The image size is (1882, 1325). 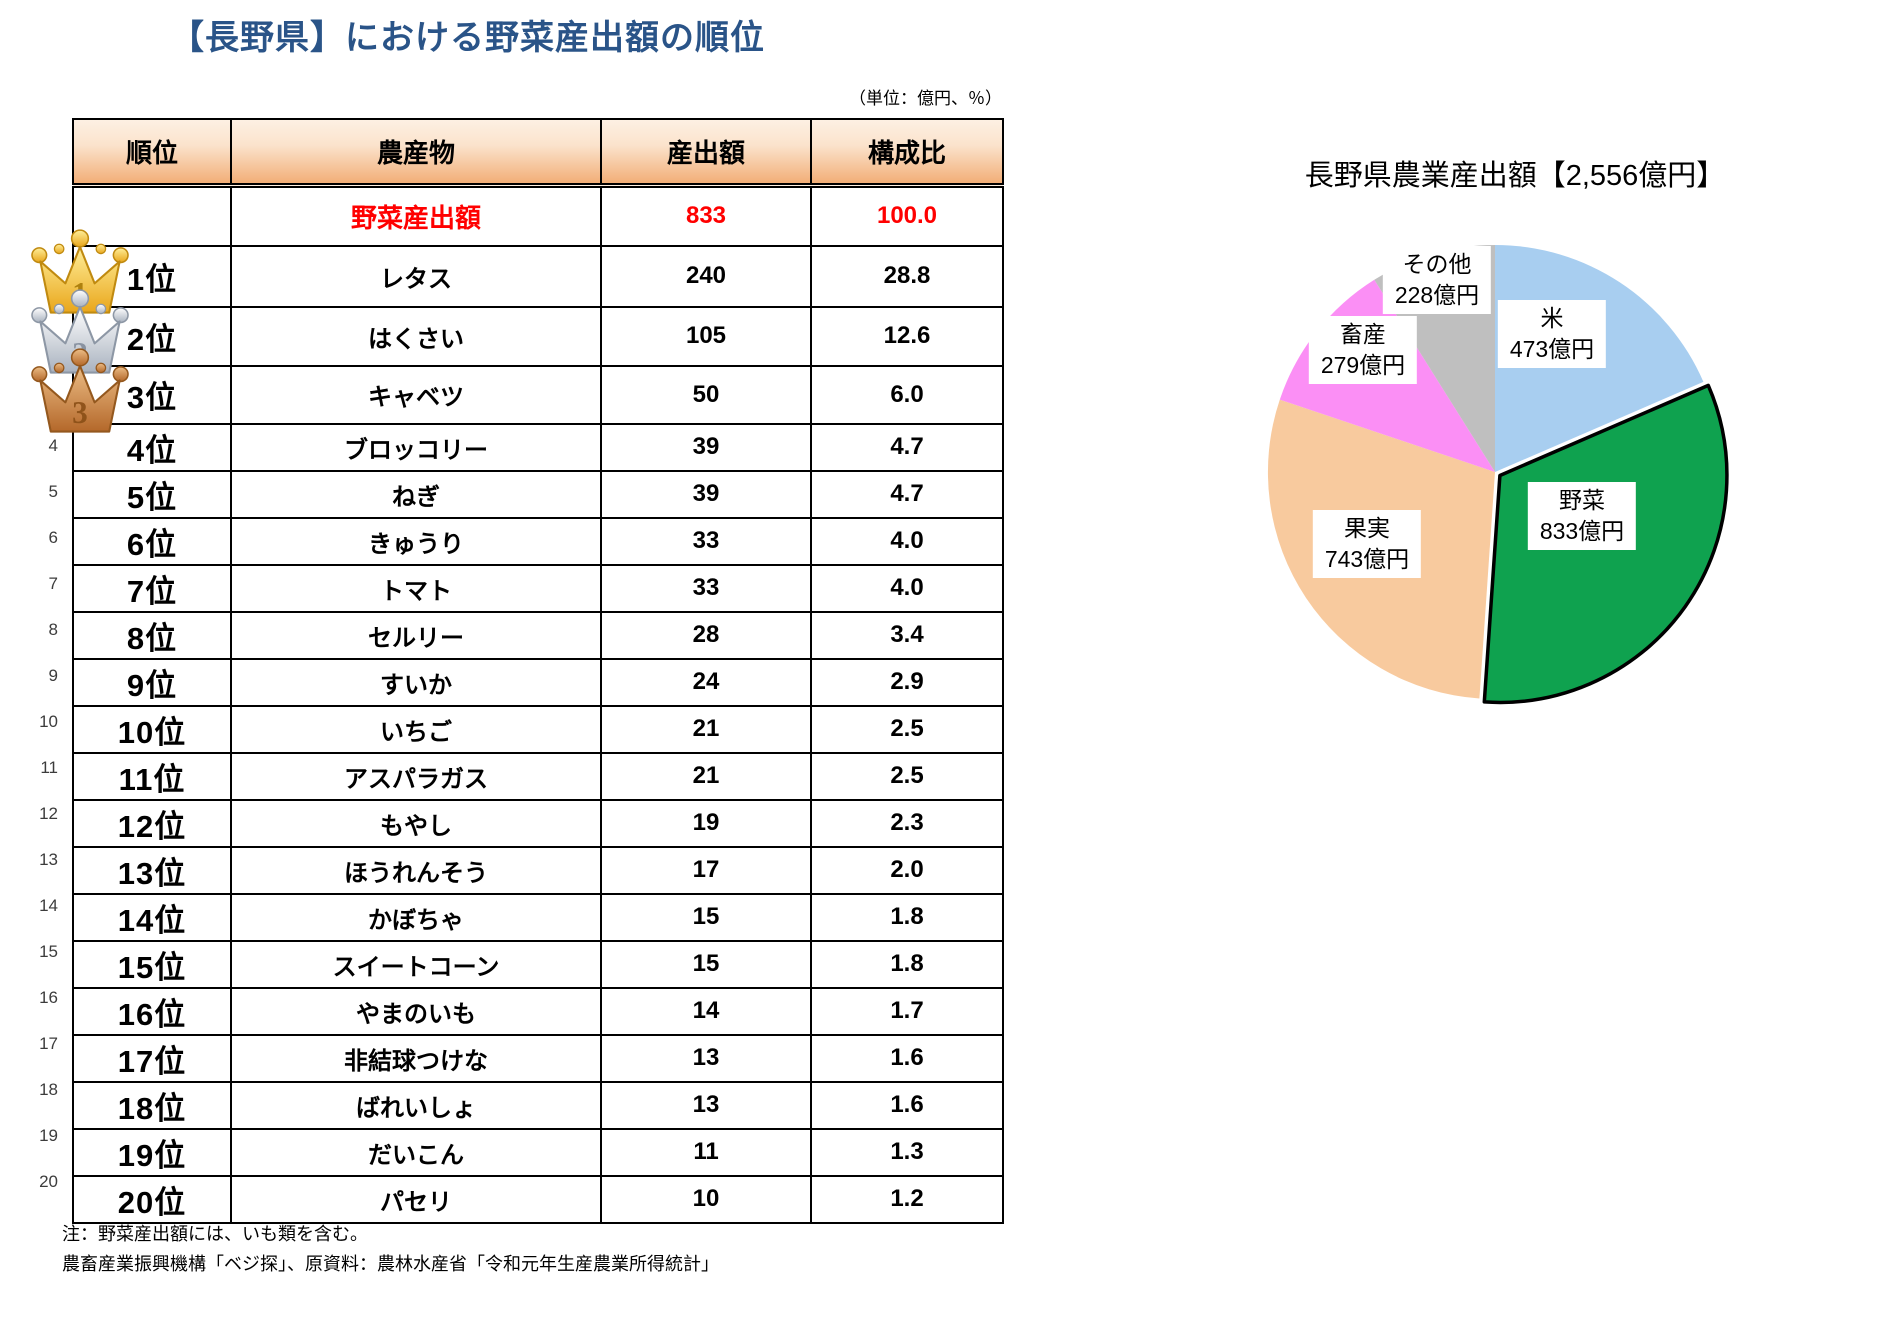 What do you see at coordinates (907, 1011) in the screenshot?
I see `share-cell: 1.7` at bounding box center [907, 1011].